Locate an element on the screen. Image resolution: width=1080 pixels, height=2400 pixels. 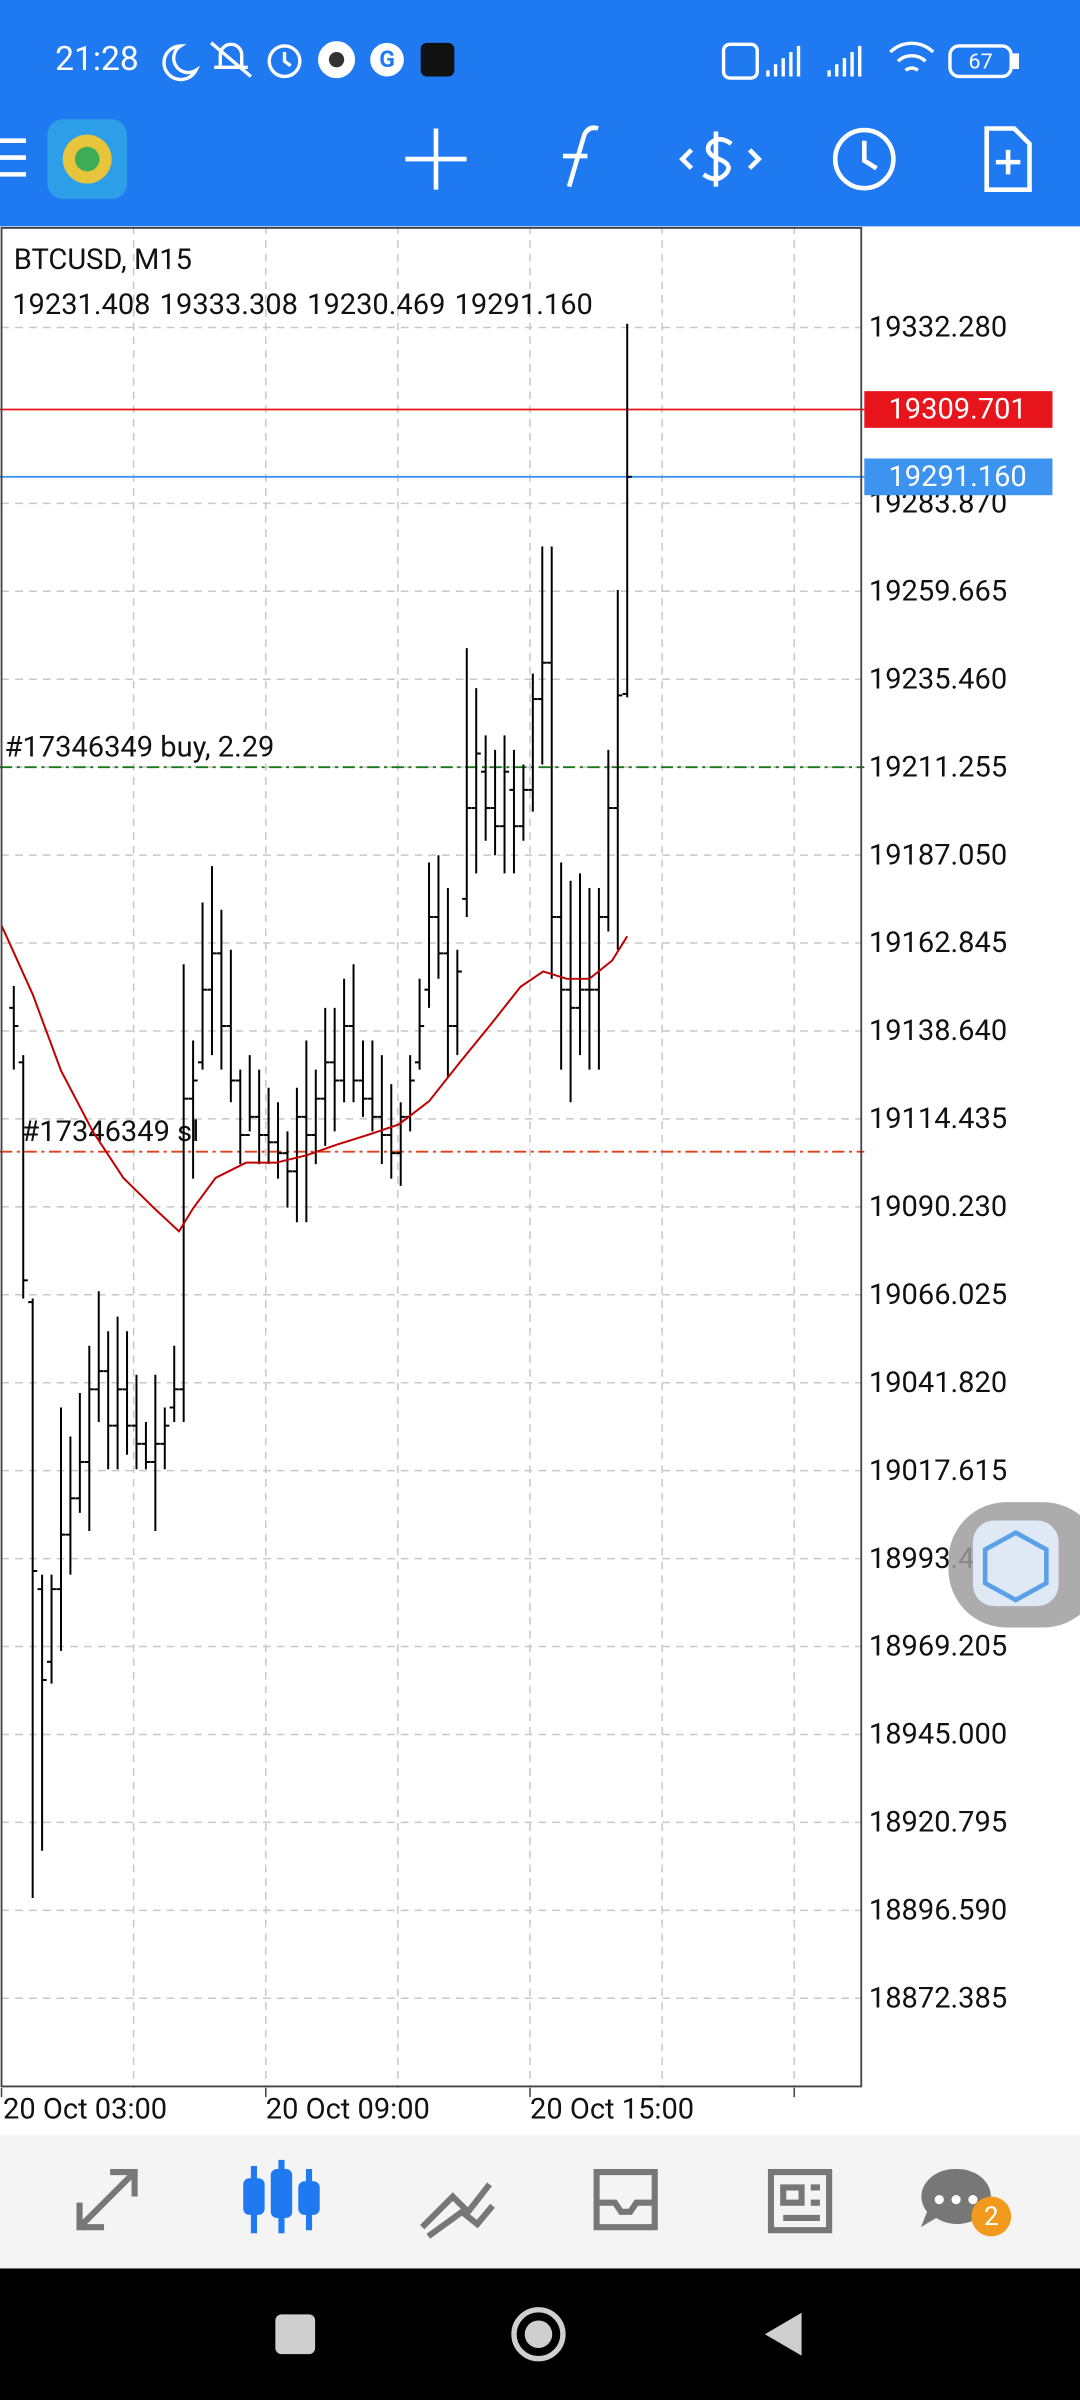
x-tick-label: 20 Oct 15:00 is located at coordinates (612, 2110).